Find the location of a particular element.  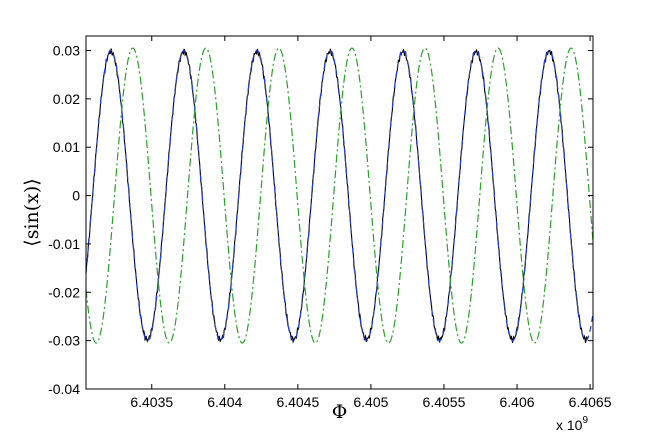

x-tick-label: 6.4065 is located at coordinates (590, 402).